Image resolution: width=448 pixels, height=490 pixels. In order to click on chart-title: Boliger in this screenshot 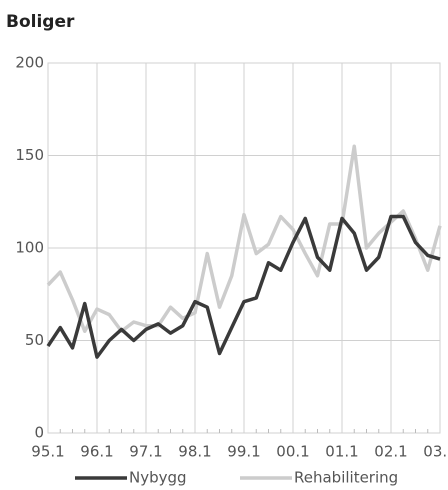, I will do `click(40, 22)`.